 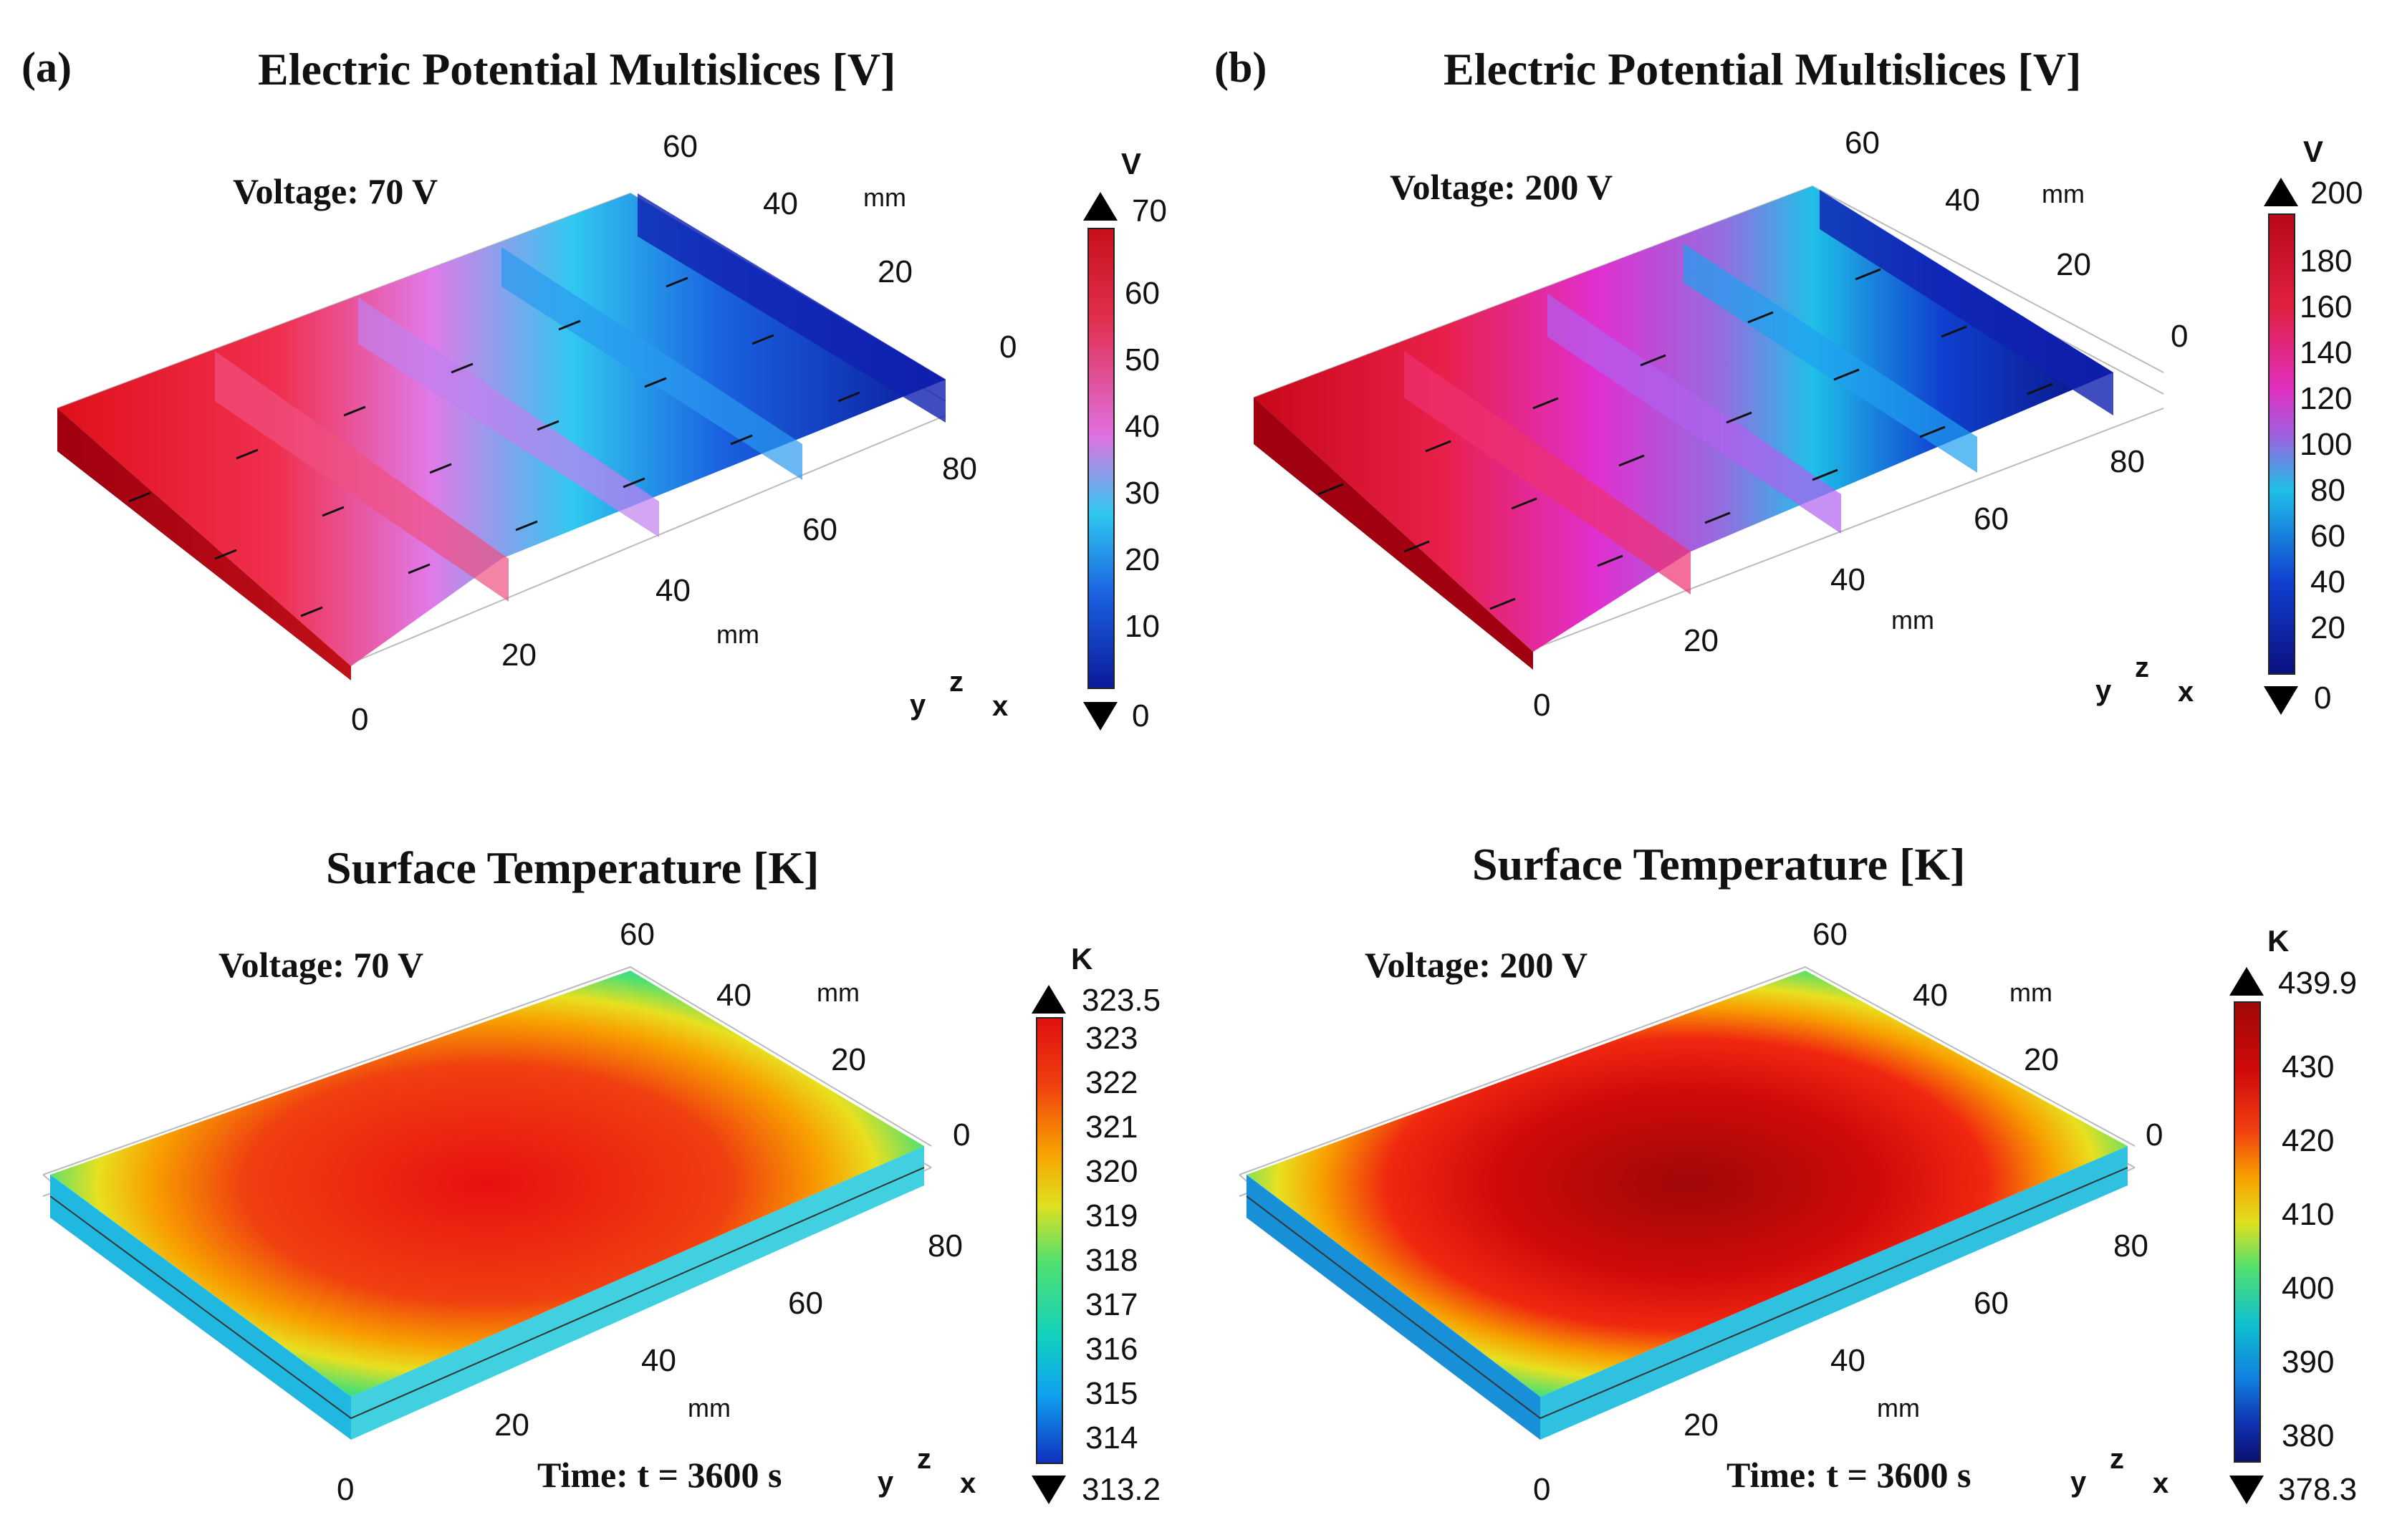 I want to click on colorbar-tick: 321, so click(x=1112, y=1127).